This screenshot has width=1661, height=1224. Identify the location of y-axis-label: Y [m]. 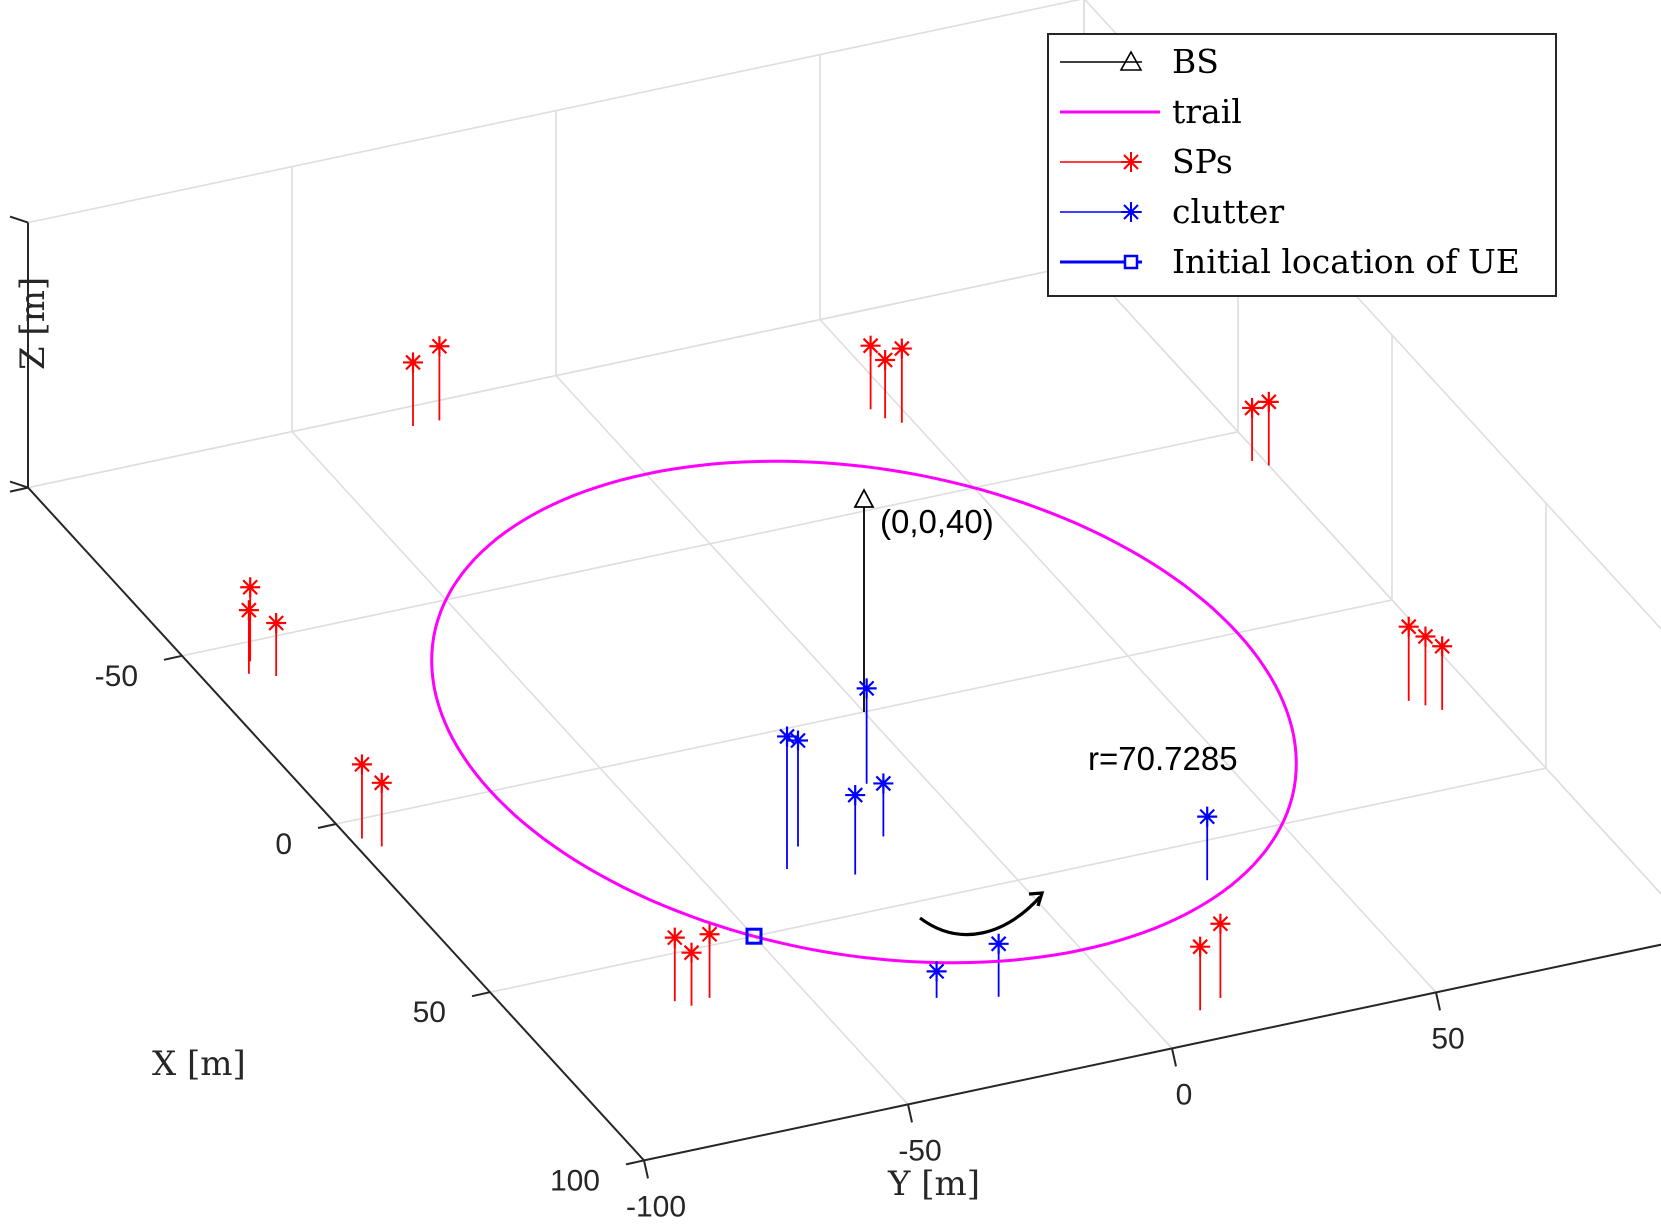
(933, 1184).